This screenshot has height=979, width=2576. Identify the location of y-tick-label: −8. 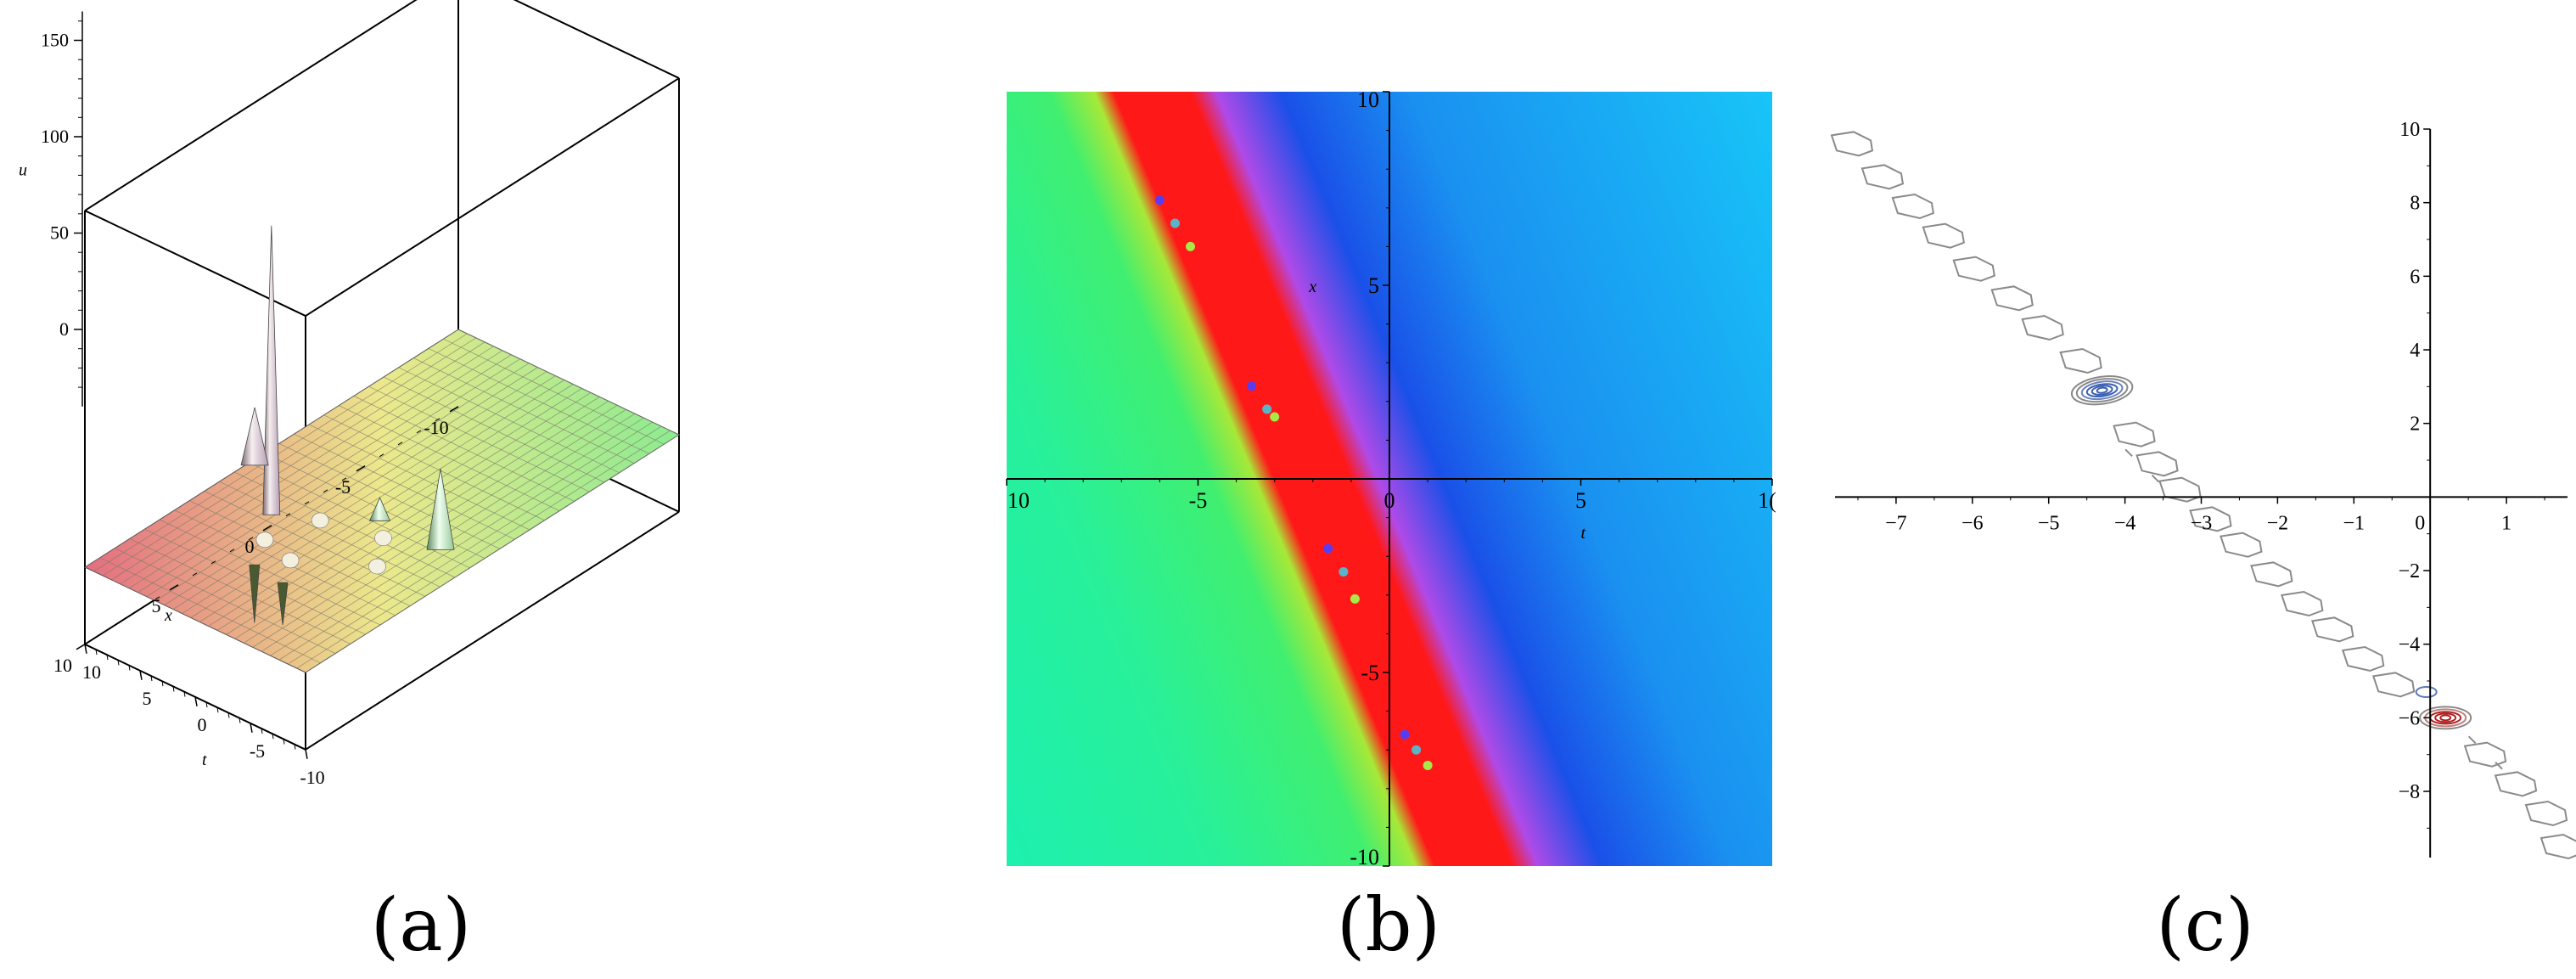
(2410, 792).